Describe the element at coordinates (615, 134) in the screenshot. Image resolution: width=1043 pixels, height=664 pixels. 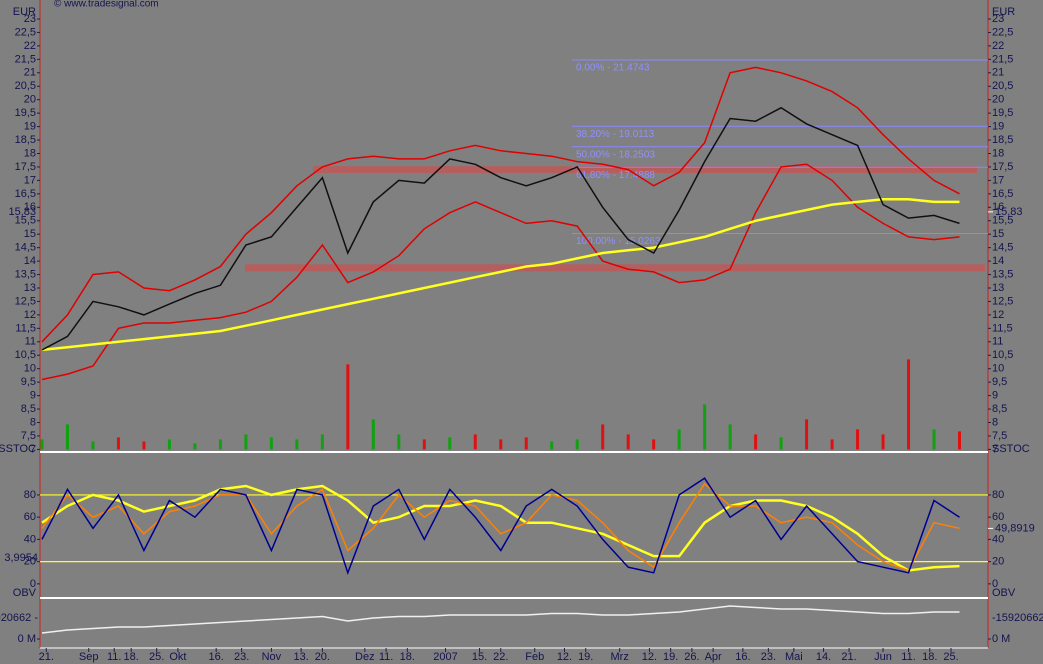
I see `fib-label: 38.20% - 19.0113` at that location.